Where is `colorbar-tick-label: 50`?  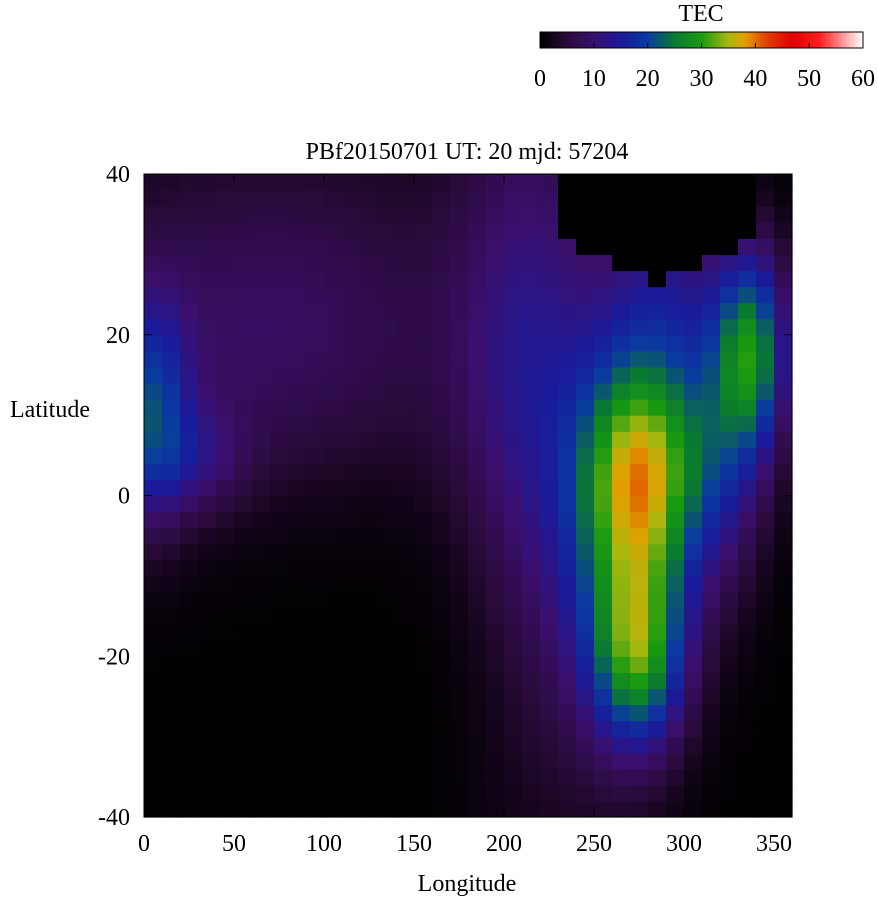 colorbar-tick-label: 50 is located at coordinates (809, 79).